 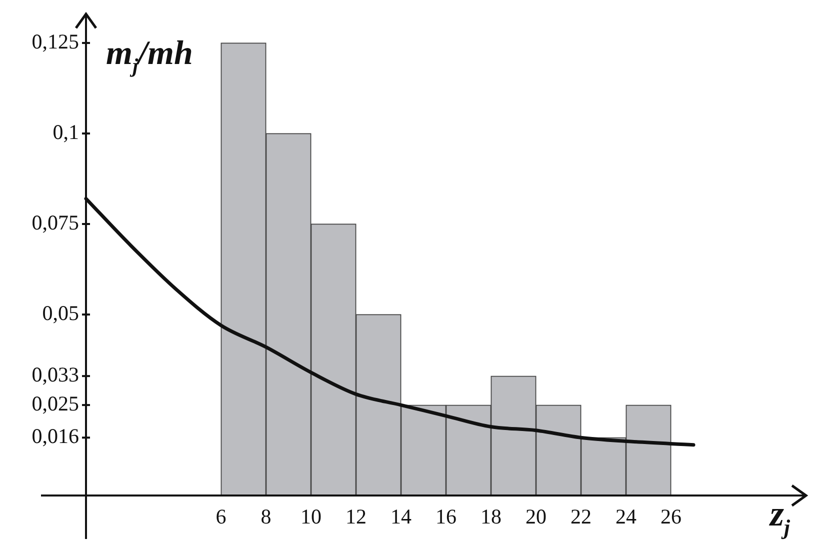 What do you see at coordinates (60, 313) in the screenshot?
I see `y-tick-label: 0,05` at bounding box center [60, 313].